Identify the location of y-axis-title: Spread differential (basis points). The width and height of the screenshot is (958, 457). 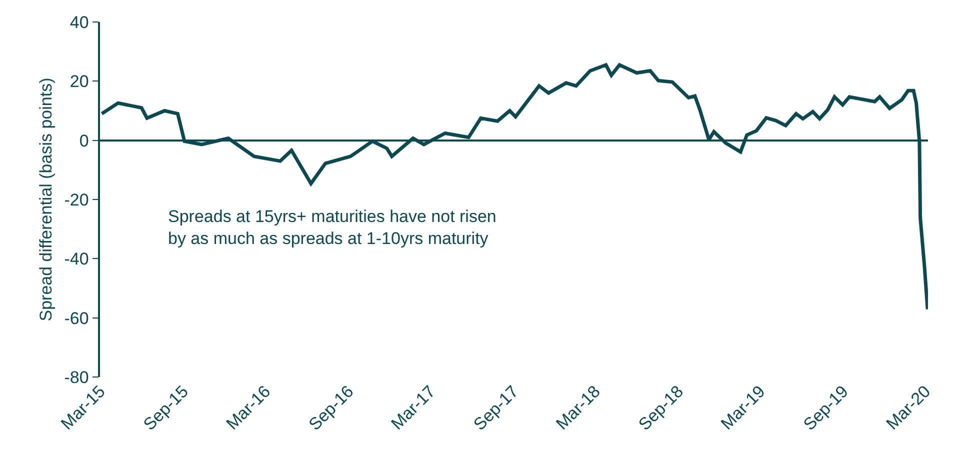
(46, 200).